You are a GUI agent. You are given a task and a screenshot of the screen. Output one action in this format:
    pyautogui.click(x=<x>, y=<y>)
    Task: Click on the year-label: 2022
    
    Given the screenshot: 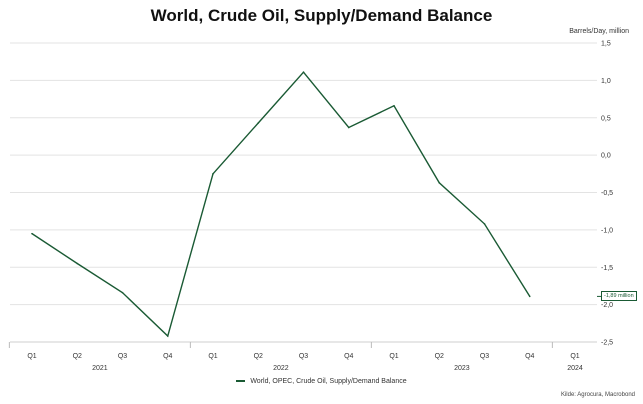 What is the action you would take?
    pyautogui.click(x=281, y=368)
    